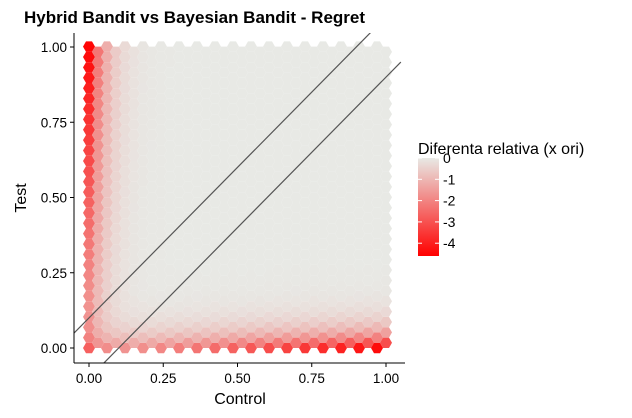  Describe the element at coordinates (163, 378) in the screenshot. I see `x-tick-label: 0.25` at that location.